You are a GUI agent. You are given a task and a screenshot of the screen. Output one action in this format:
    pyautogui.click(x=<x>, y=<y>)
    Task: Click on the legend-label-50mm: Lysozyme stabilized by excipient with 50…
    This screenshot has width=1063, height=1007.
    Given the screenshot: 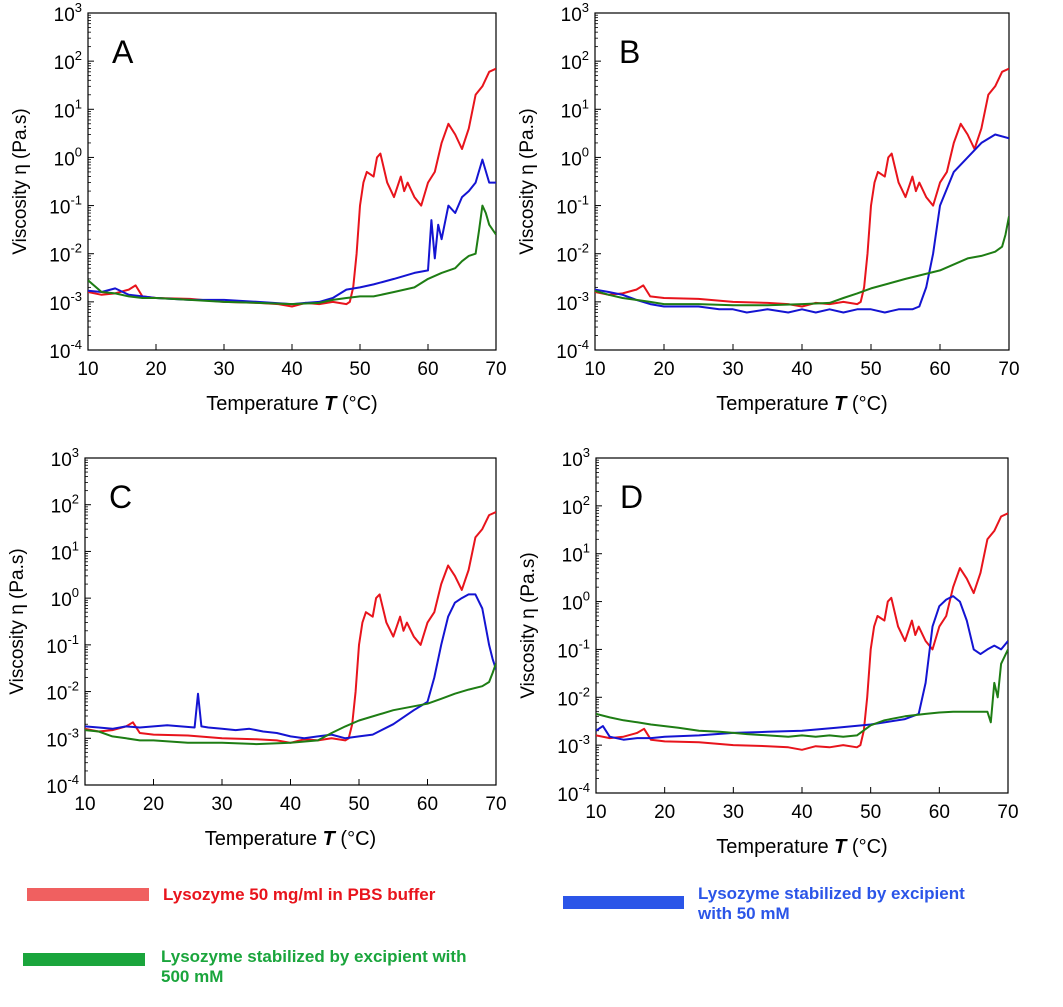 What is the action you would take?
    pyautogui.click(x=831, y=903)
    